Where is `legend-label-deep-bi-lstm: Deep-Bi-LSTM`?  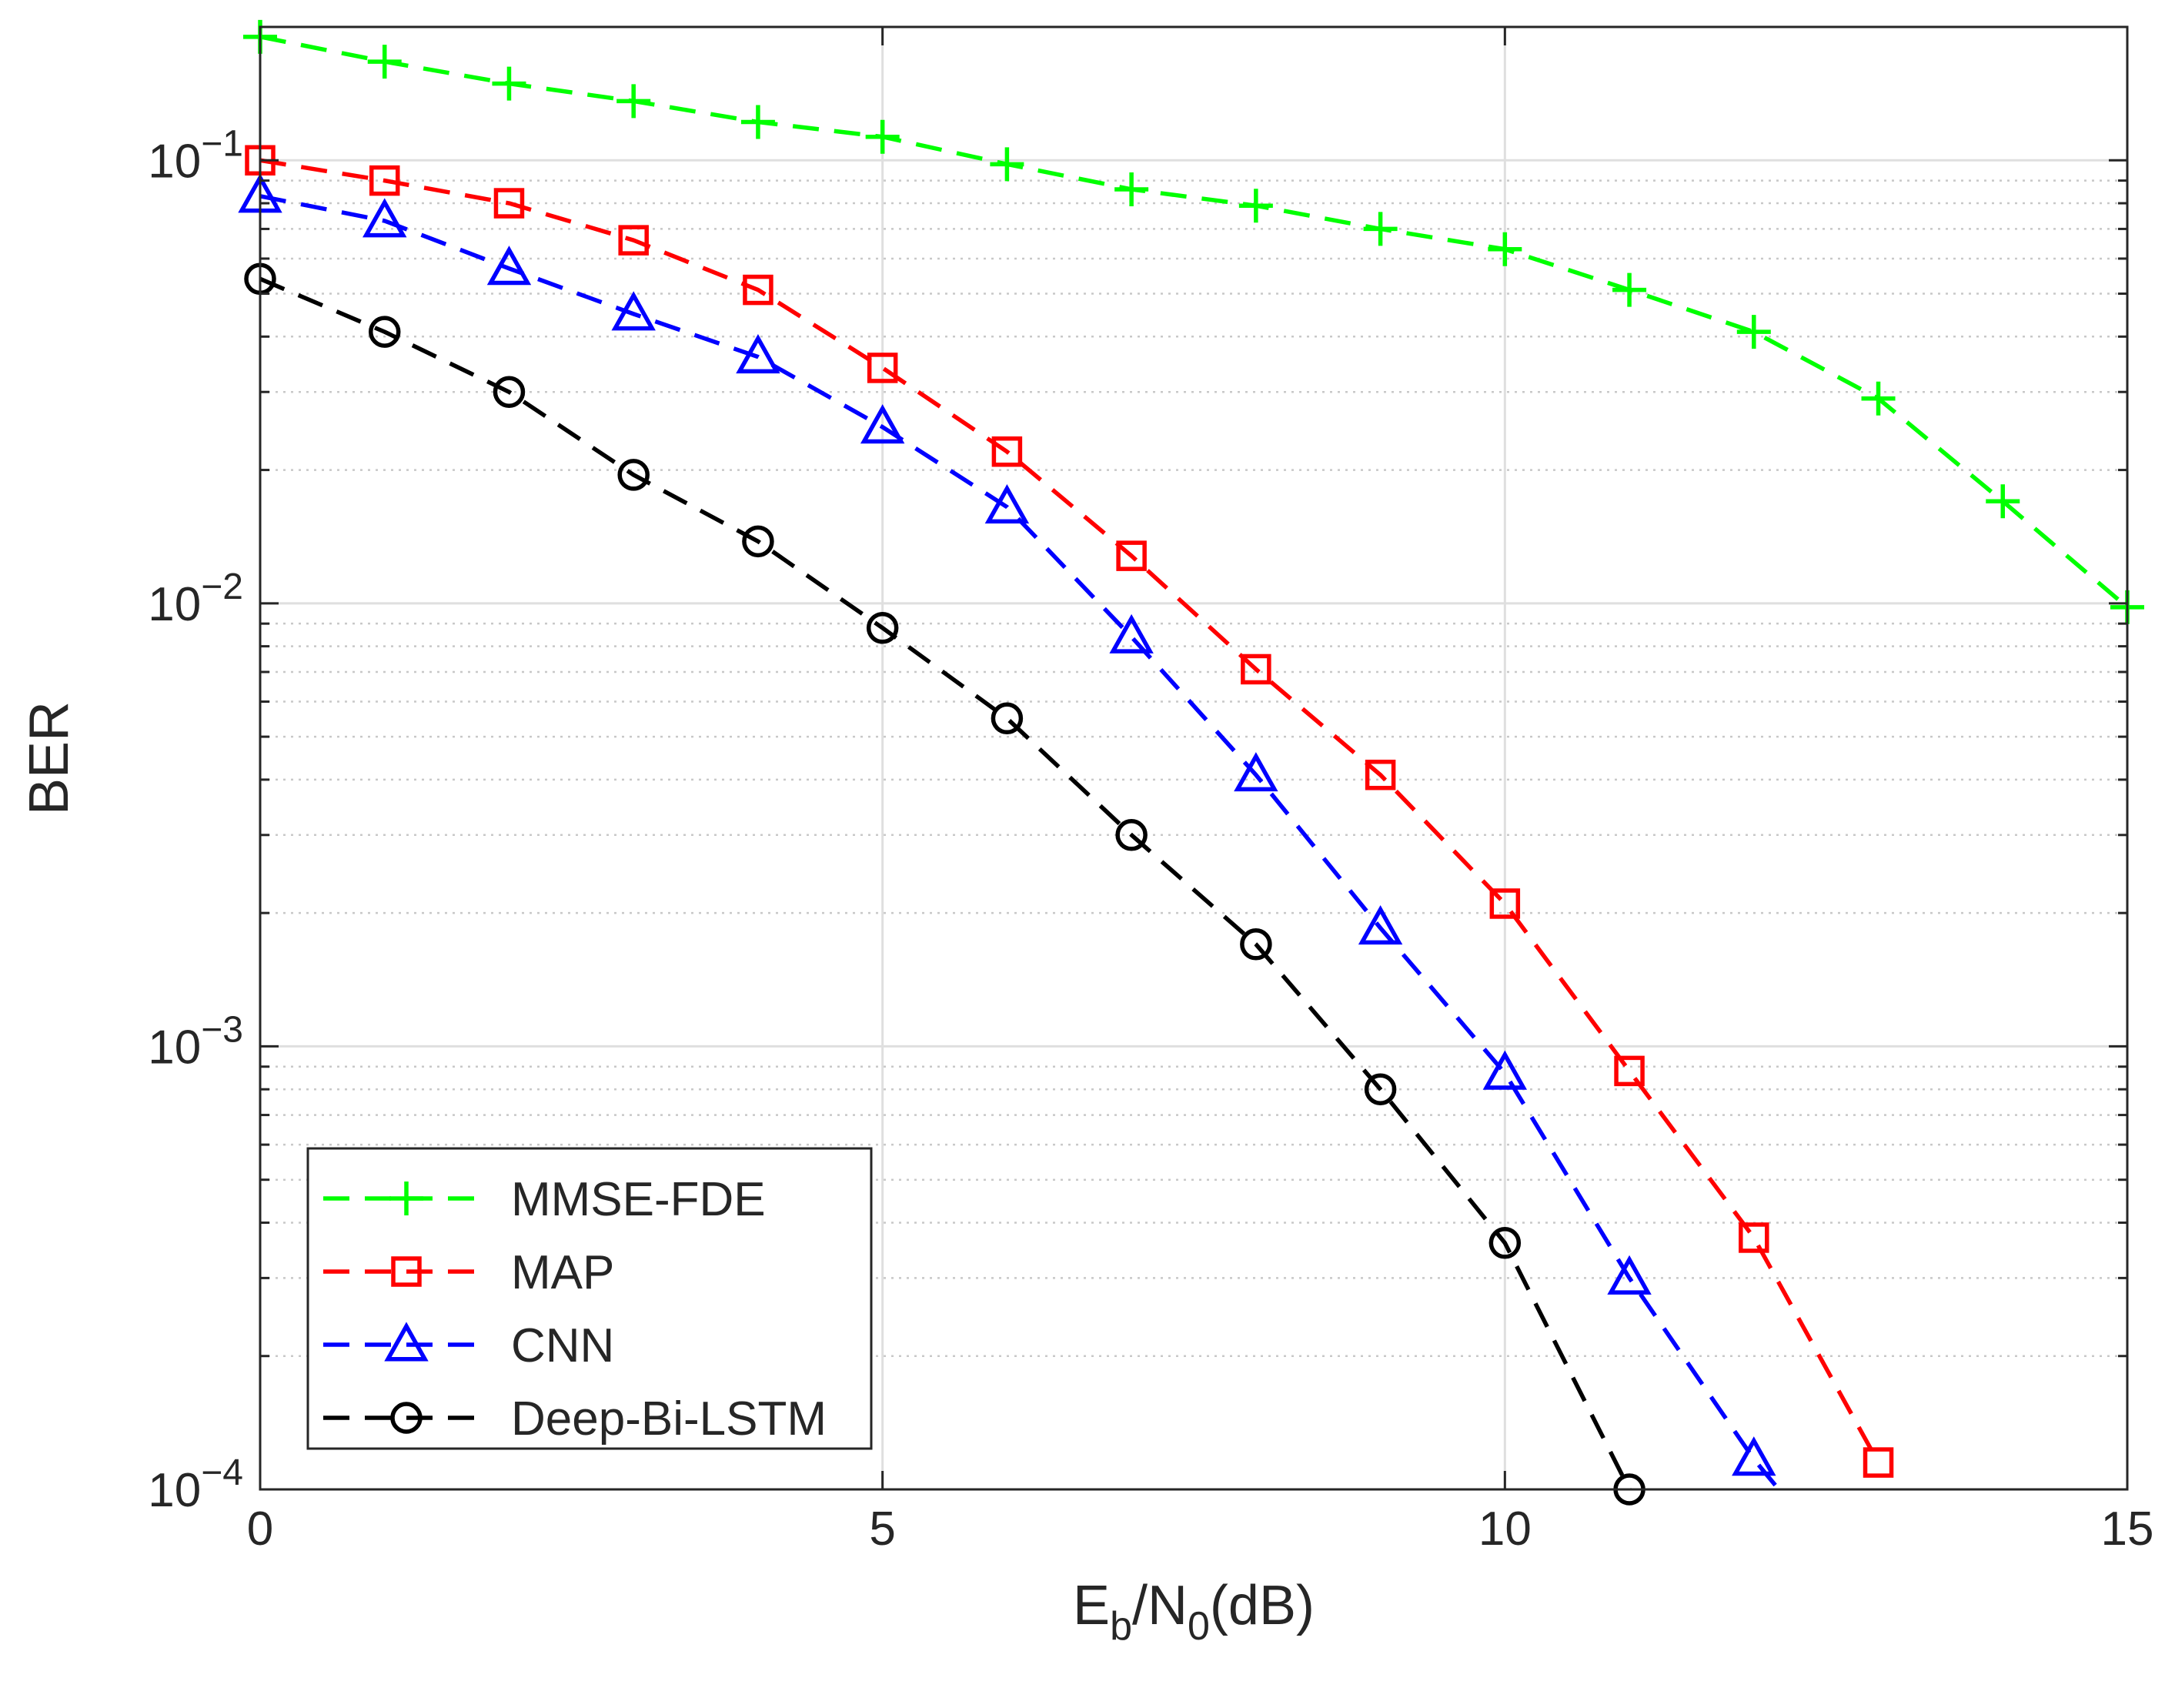 legend-label-deep-bi-lstm: Deep-Bi-LSTM is located at coordinates (669, 1419).